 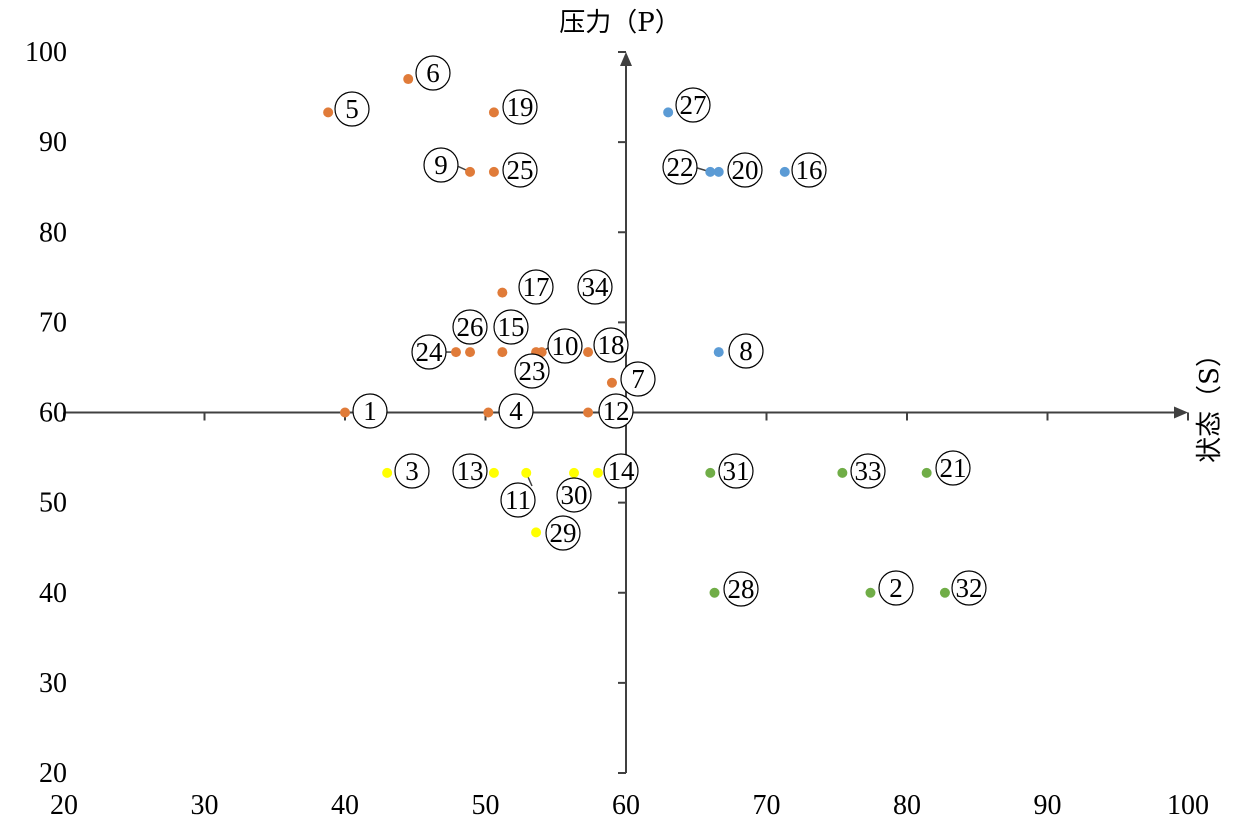 What do you see at coordinates (1048, 805) in the screenshot?
I see `x-tick-label: 90` at bounding box center [1048, 805].